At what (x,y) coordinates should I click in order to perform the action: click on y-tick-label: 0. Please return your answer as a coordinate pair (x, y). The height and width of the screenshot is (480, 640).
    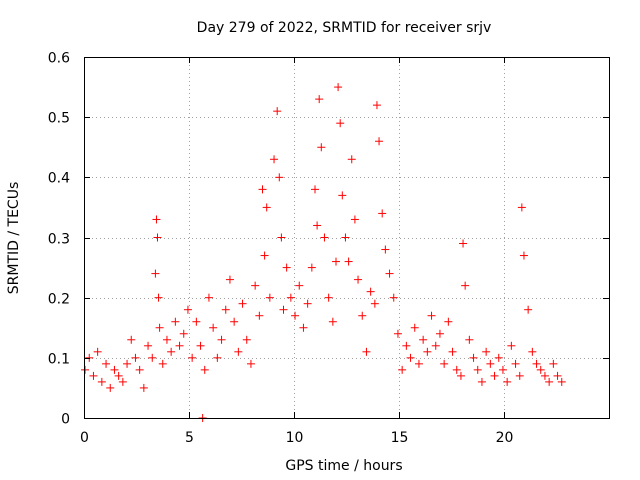
    Looking at the image, I should click on (65, 420).